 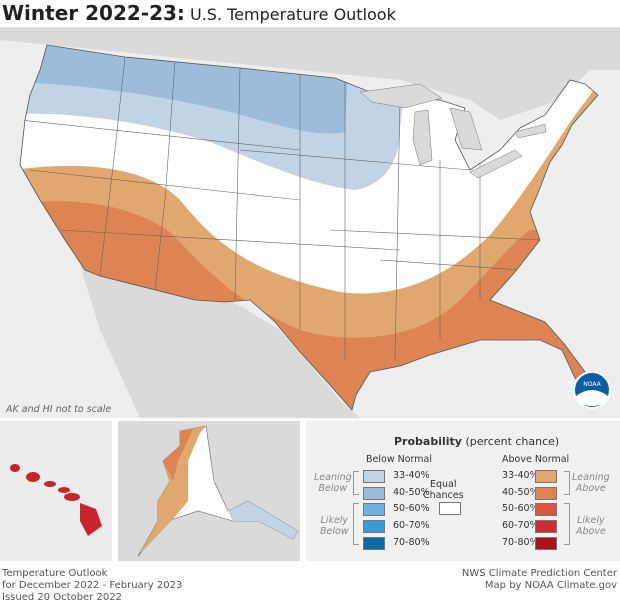 What do you see at coordinates (520, 475) in the screenshot?
I see `above-range-label: 33-40%` at bounding box center [520, 475].